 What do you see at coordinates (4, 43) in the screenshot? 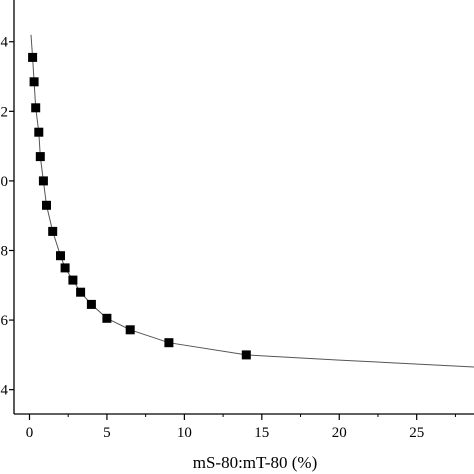
I see `y-tick-label: 14` at bounding box center [4, 43].